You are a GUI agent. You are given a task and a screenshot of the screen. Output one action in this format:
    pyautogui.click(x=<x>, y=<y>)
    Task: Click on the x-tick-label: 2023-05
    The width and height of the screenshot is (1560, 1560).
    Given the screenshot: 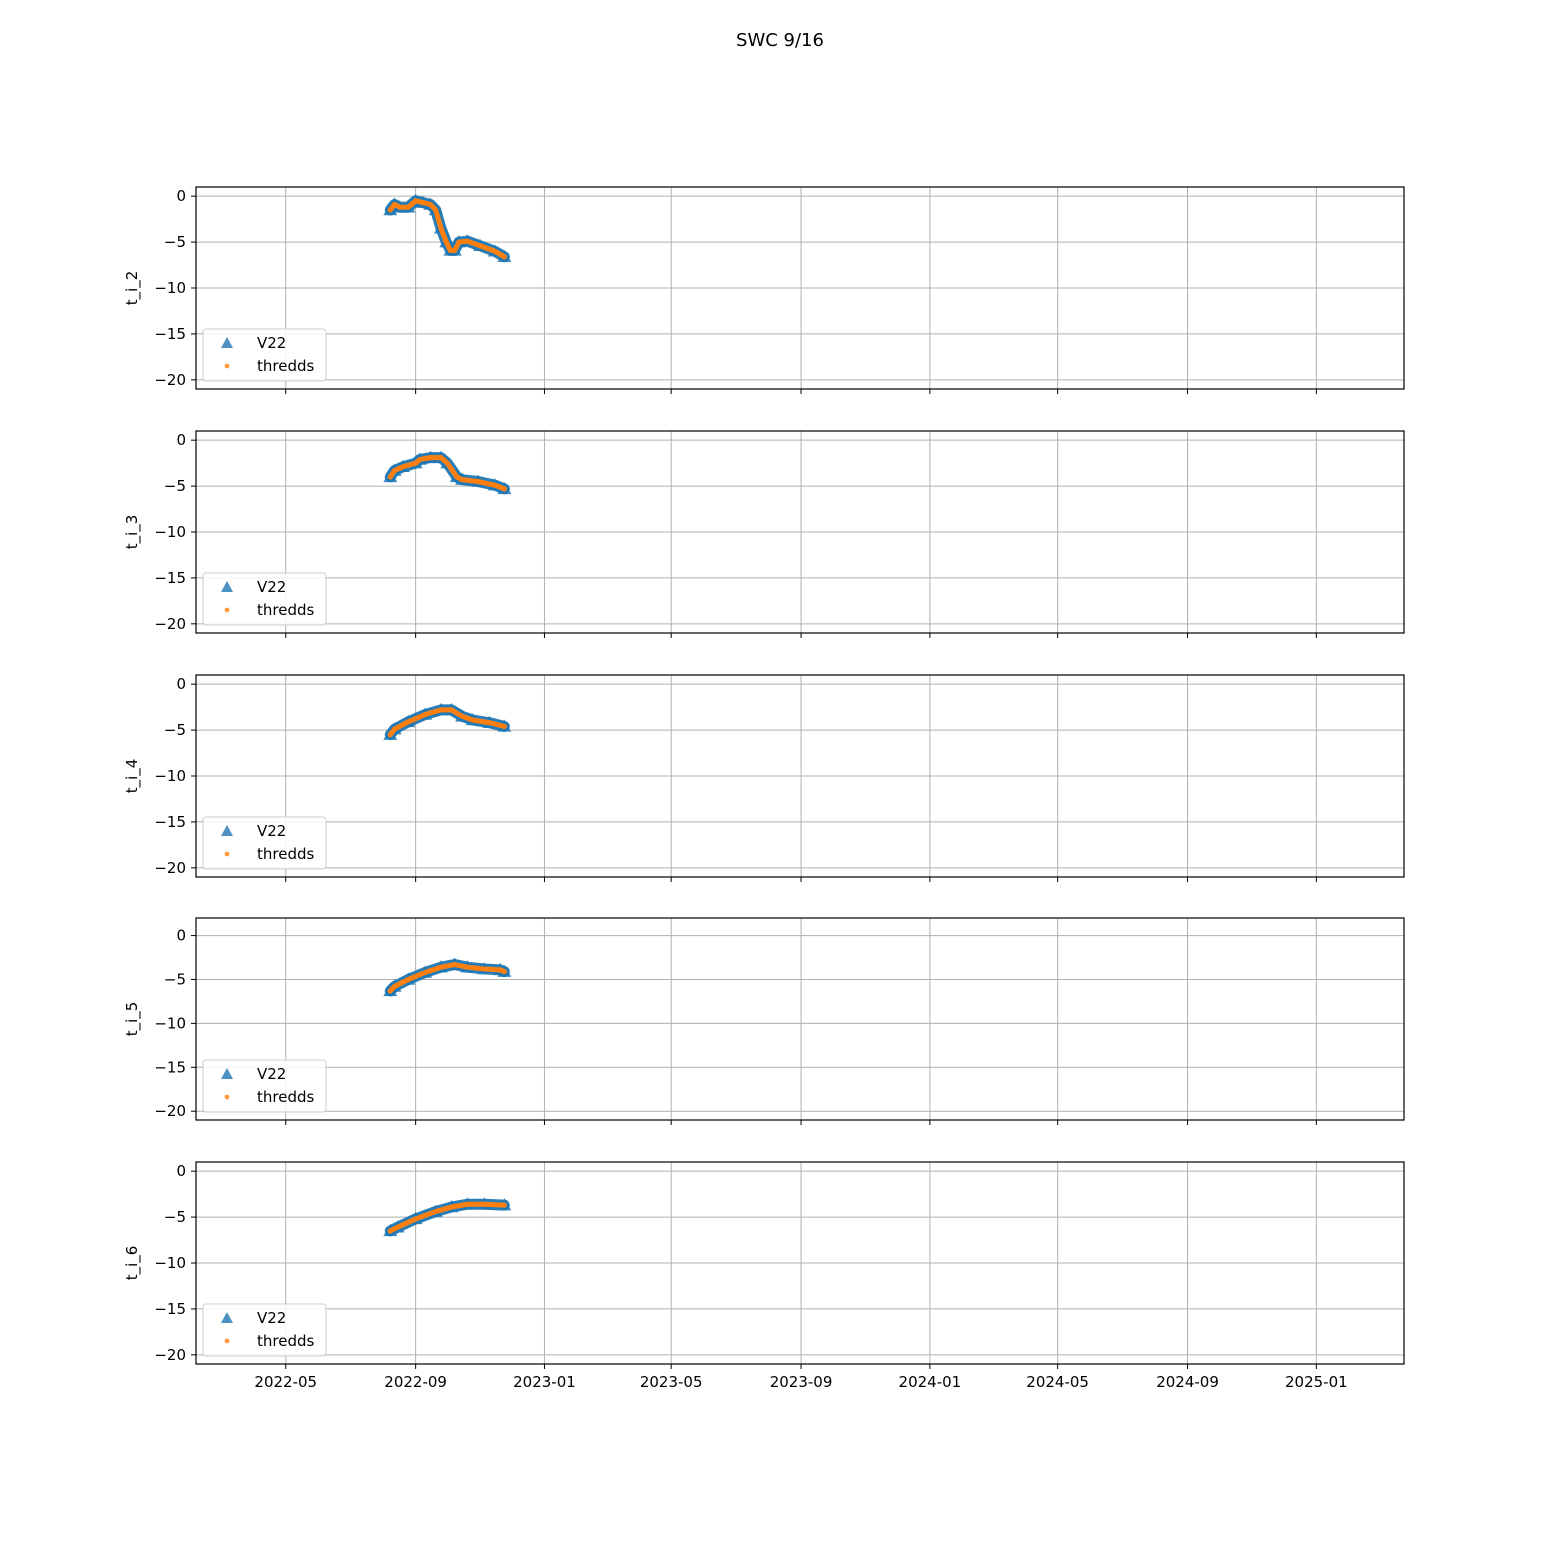 What is the action you would take?
    pyautogui.click(x=671, y=1382)
    